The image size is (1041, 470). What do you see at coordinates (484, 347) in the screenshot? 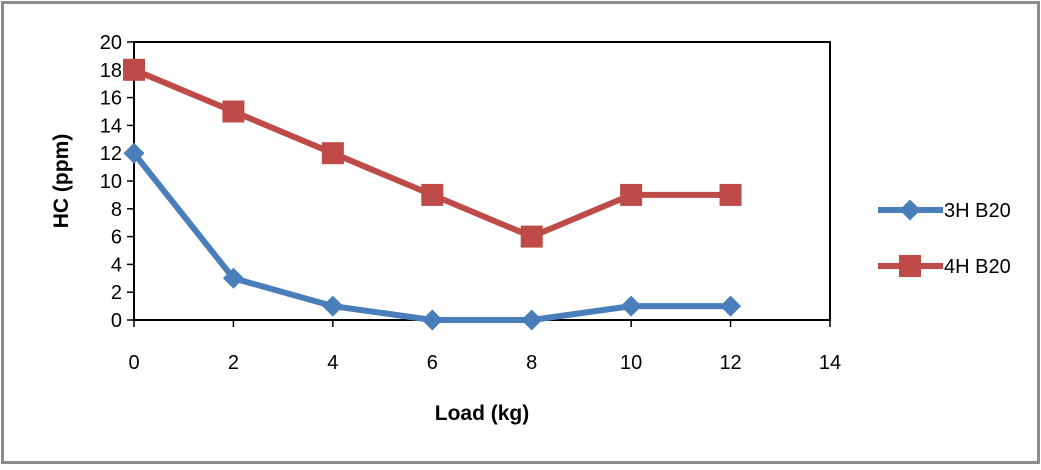
I see `x-axis-ticks: 0 2 4 6 8 10 12 14` at bounding box center [484, 347].